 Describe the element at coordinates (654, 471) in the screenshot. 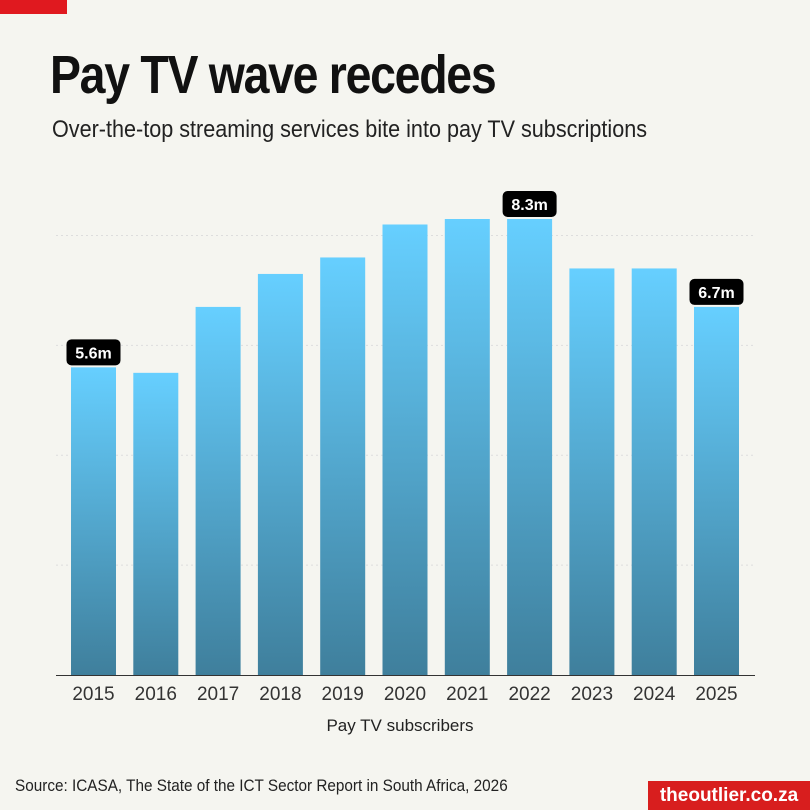

I see `bar-2024` at that location.